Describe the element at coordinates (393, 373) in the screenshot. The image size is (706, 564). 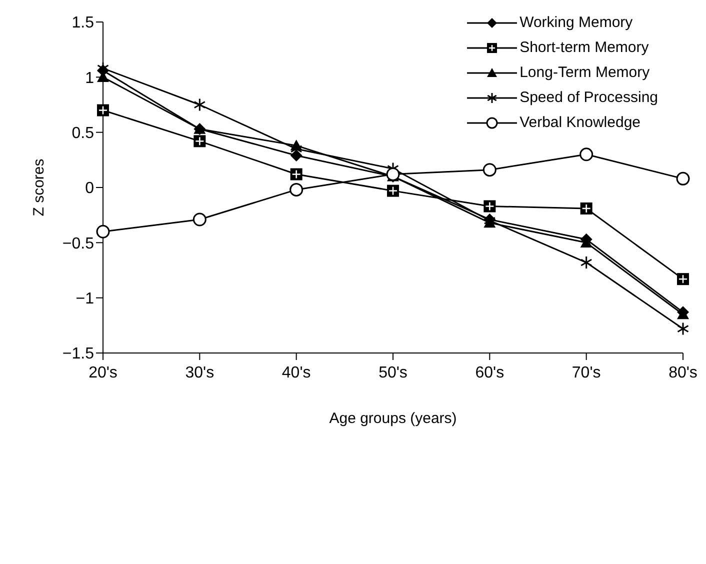
I see `x-tick-label: 50's` at that location.